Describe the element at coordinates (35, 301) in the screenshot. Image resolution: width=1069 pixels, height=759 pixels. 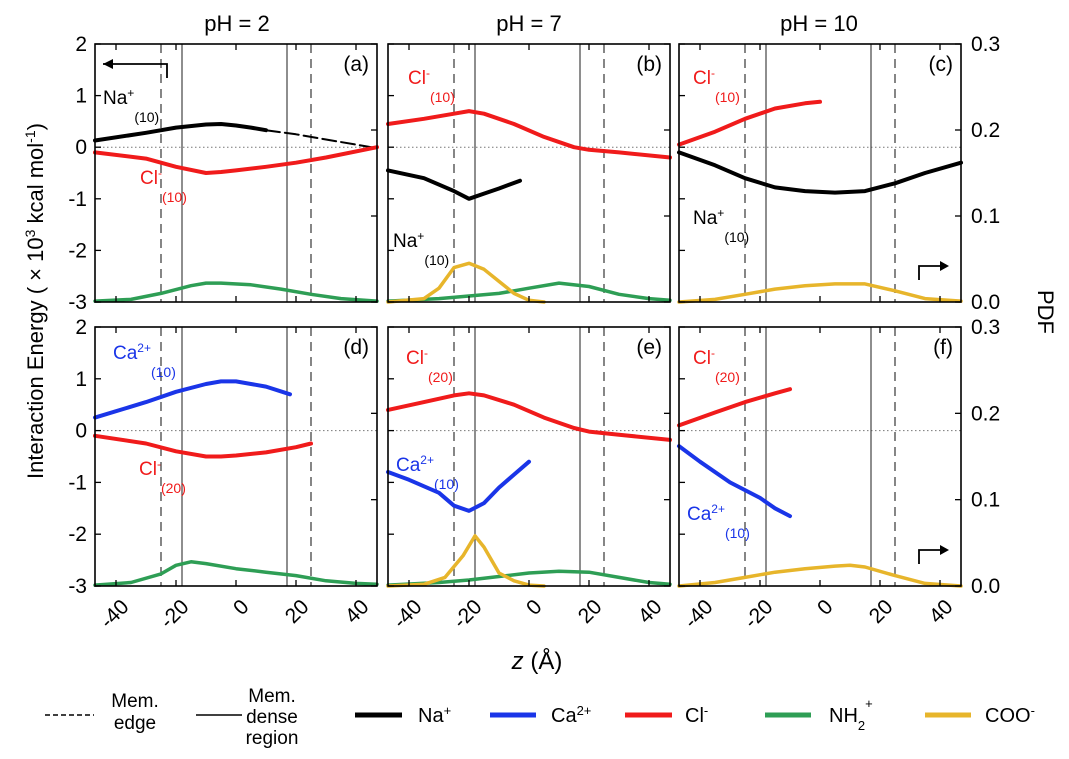
I see `y-axis-label-left: Interaction Energy ( × 103 kcal mol-1)` at that location.